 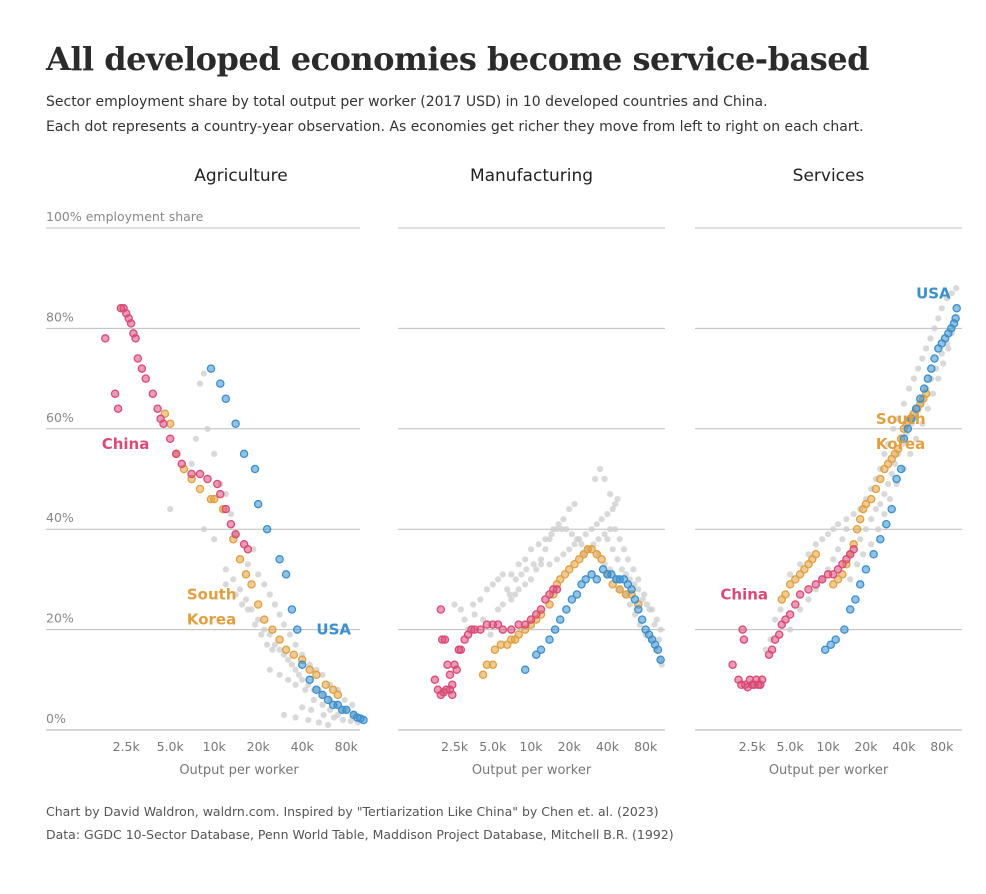 What do you see at coordinates (791, 746) in the screenshot?
I see `x-tick-label: 5.0k` at bounding box center [791, 746].